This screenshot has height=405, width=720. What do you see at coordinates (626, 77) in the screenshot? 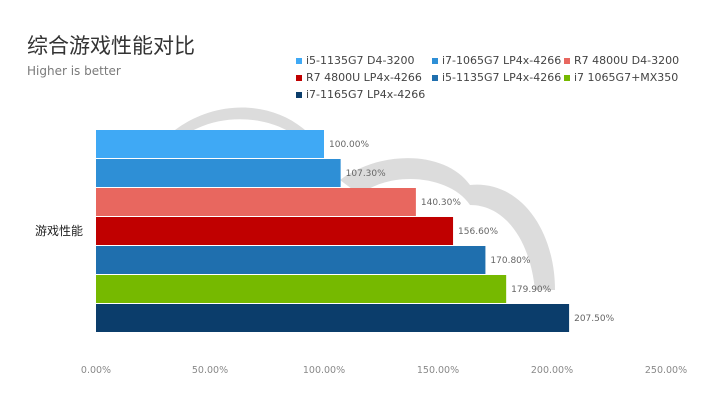
I see `legend-entry: i7 1065G7+MX350` at bounding box center [626, 77].